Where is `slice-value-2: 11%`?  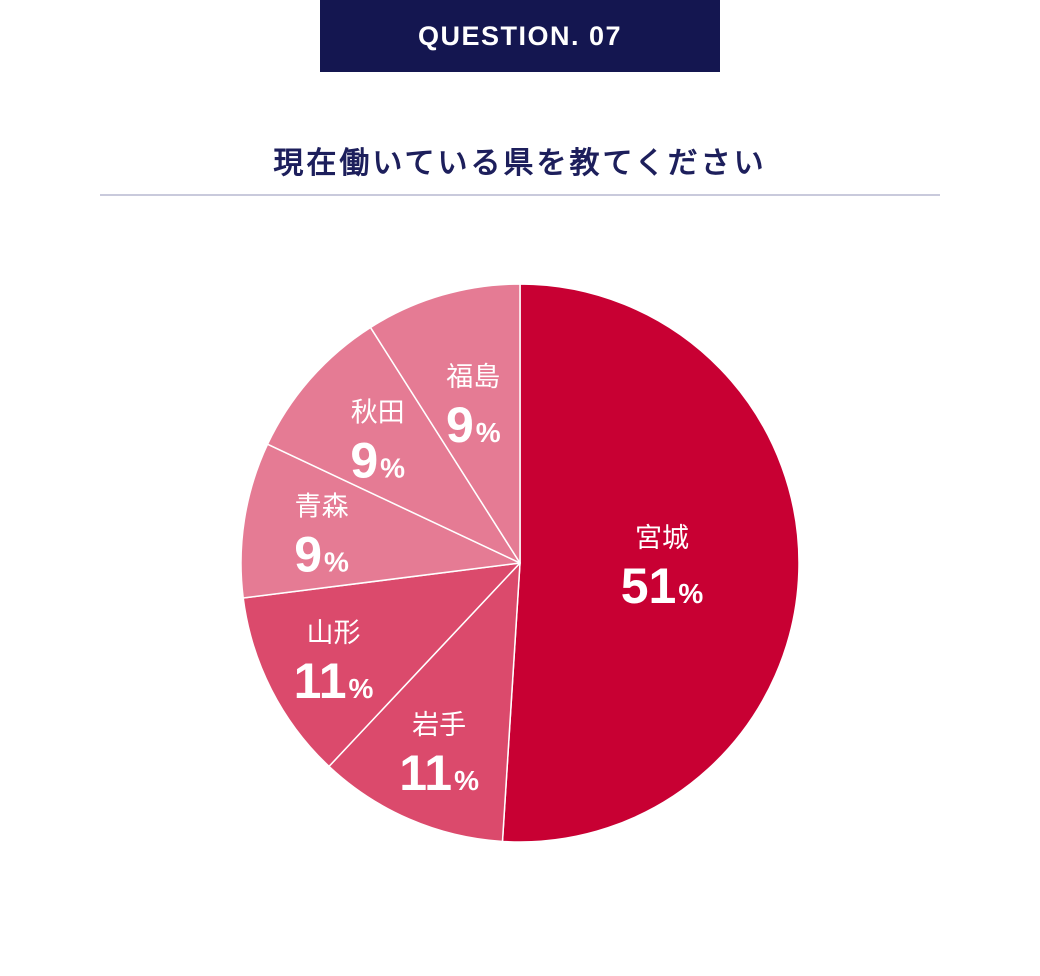 slice-value-2: 11% is located at coordinates (334, 681).